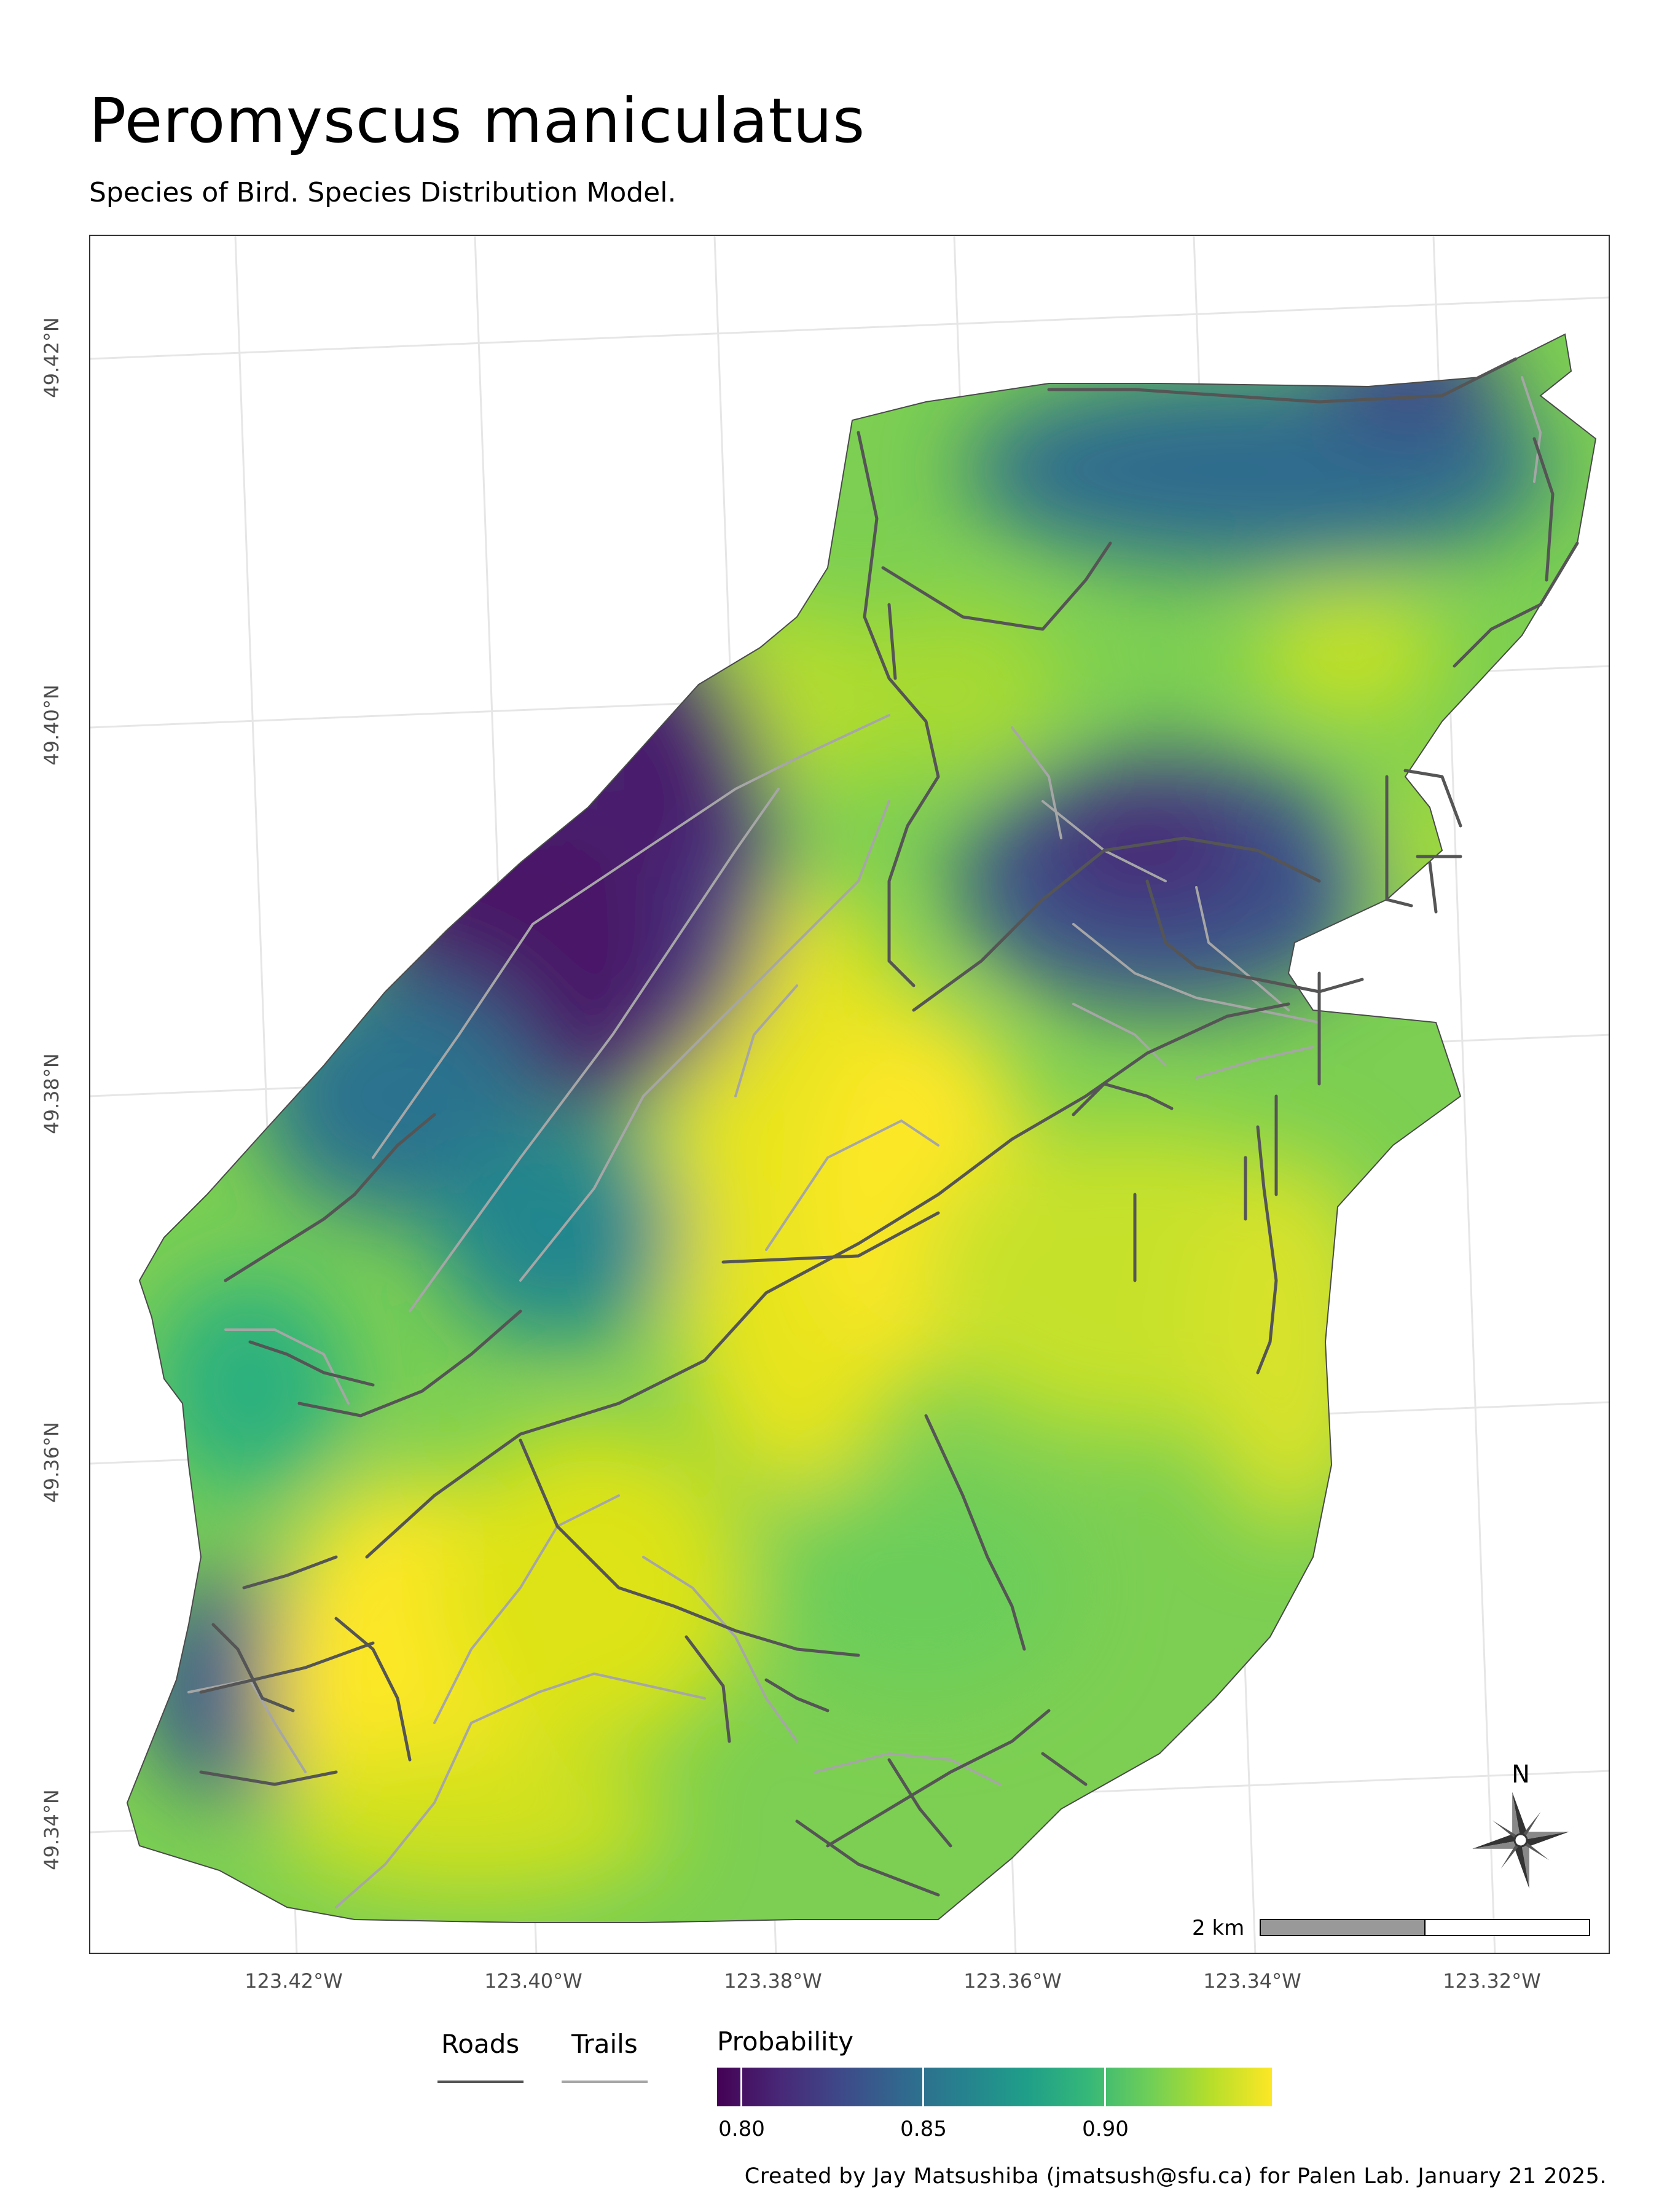  Describe the element at coordinates (1492, 1981) in the screenshot. I see `x-axis-label-12332: 123.32°W` at that location.